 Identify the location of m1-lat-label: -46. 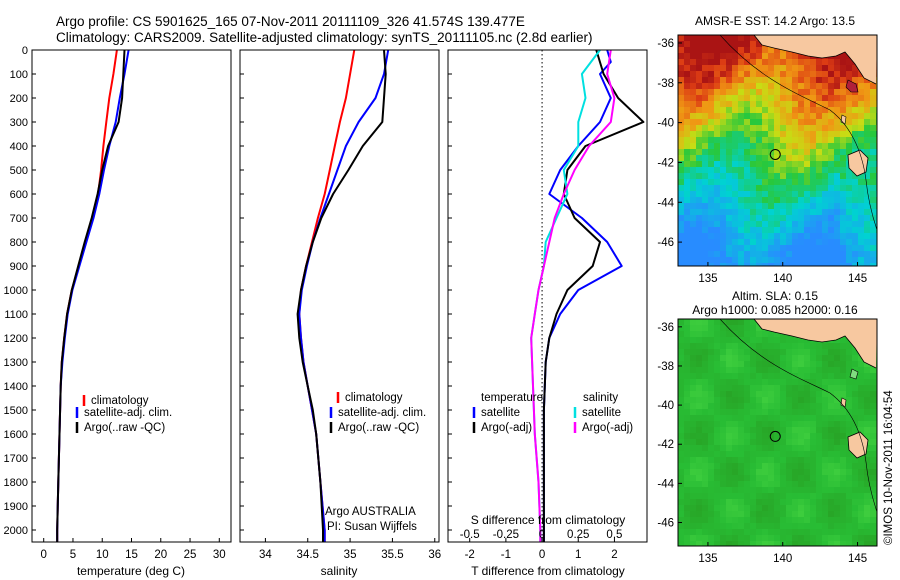
(665, 243).